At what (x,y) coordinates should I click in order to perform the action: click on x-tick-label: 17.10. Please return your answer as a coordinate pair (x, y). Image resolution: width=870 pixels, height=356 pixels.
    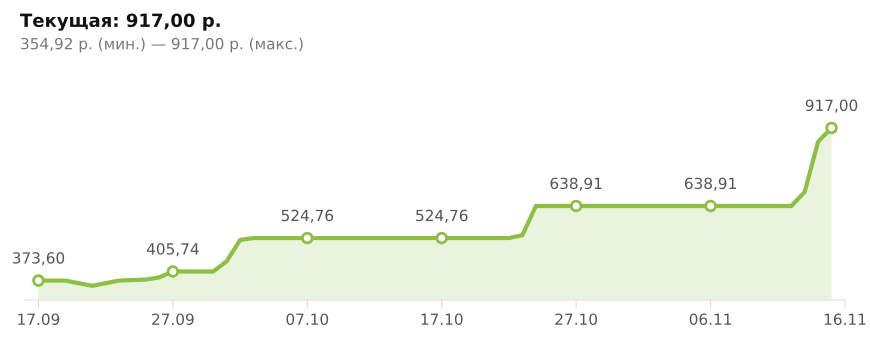
    Looking at the image, I should click on (442, 319).